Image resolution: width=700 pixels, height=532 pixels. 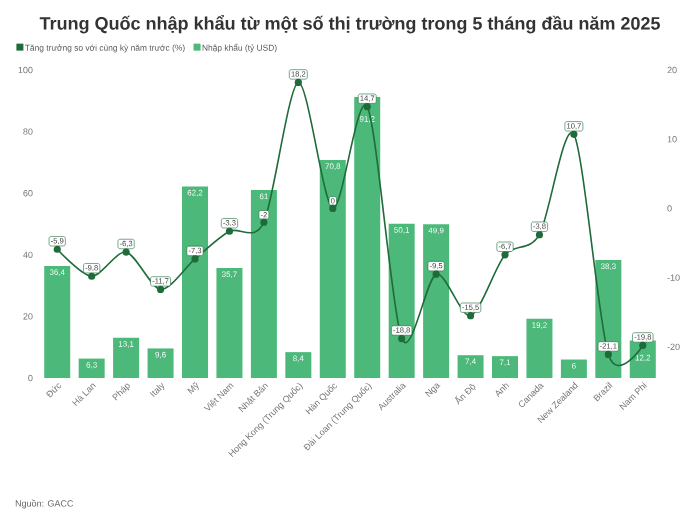 What do you see at coordinates (349, 24) in the screenshot?
I see `chart-title: Trung Quốc nhập khẩu từ một số thị trường trong 5 tháng đầu năm 2025` at bounding box center [349, 24].